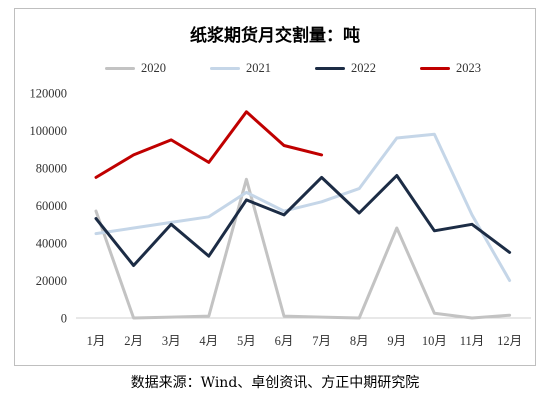 The image size is (550, 401). What do you see at coordinates (345, 68) in the screenshot?
I see `legend-item-2022: 2022` at bounding box center [345, 68].